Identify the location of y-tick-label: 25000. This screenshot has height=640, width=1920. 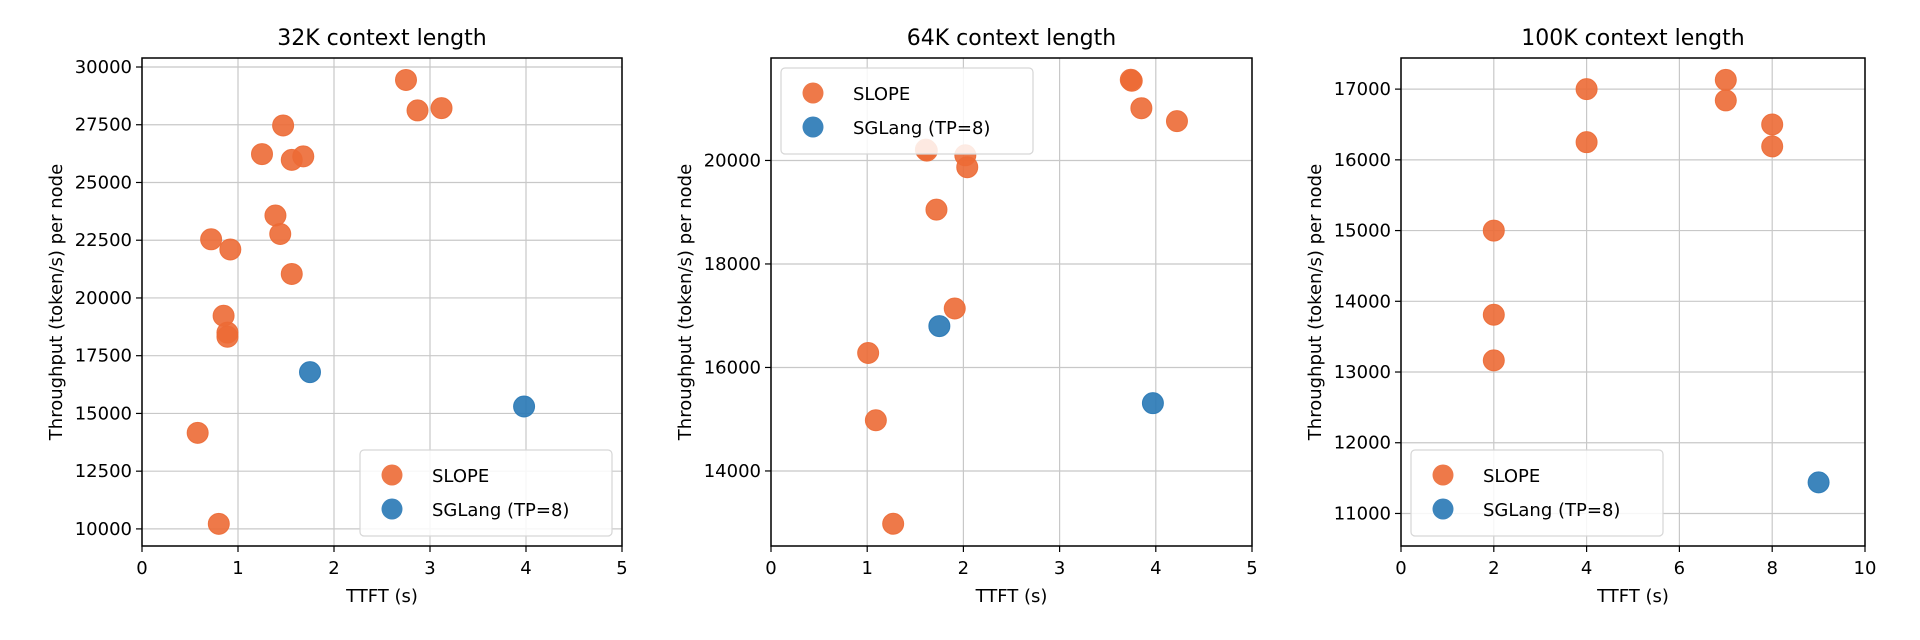
(103, 182).